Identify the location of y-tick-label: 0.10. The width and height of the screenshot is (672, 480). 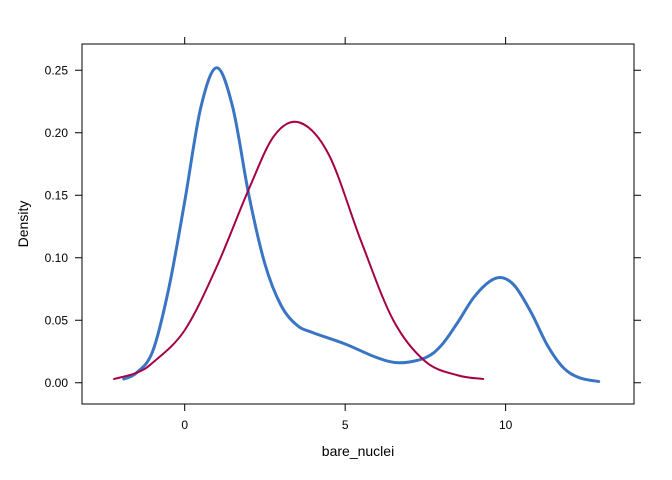
(57, 258).